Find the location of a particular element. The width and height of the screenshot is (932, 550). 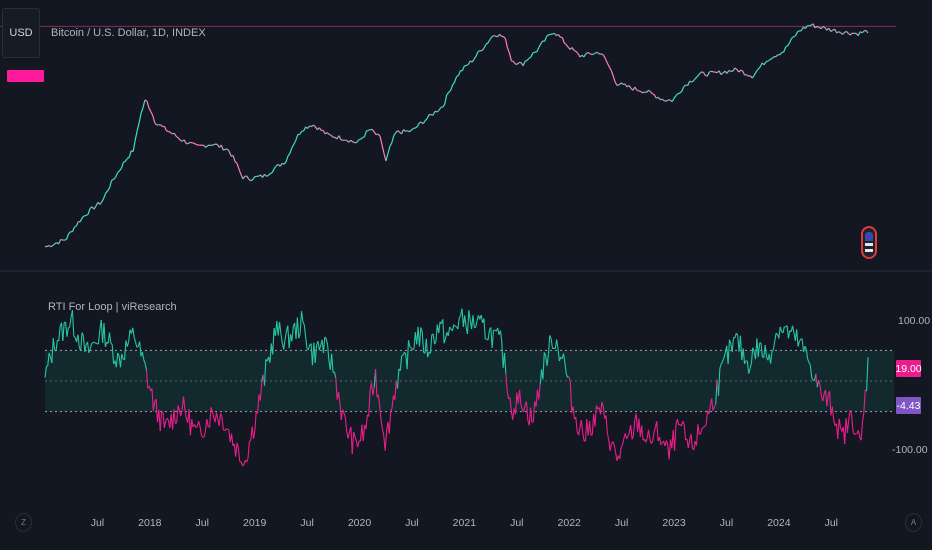

us-flag-event-icon is located at coordinates (869, 242).